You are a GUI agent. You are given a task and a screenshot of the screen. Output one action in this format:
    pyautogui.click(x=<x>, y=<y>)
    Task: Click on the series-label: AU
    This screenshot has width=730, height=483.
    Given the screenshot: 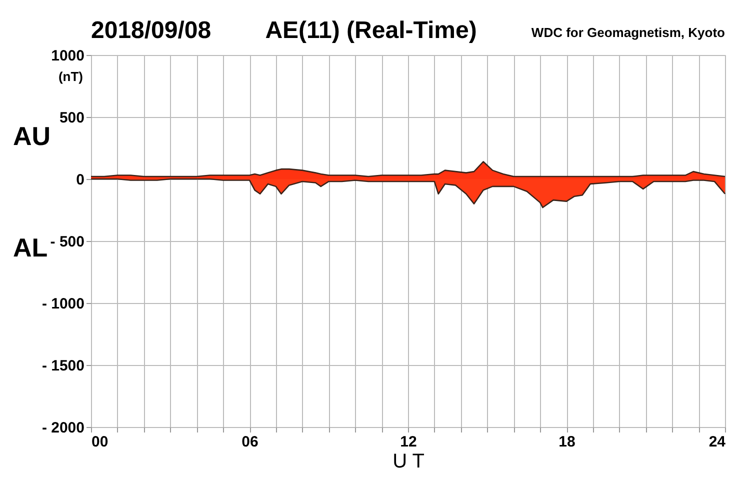 What is the action you would take?
    pyautogui.click(x=32, y=135)
    